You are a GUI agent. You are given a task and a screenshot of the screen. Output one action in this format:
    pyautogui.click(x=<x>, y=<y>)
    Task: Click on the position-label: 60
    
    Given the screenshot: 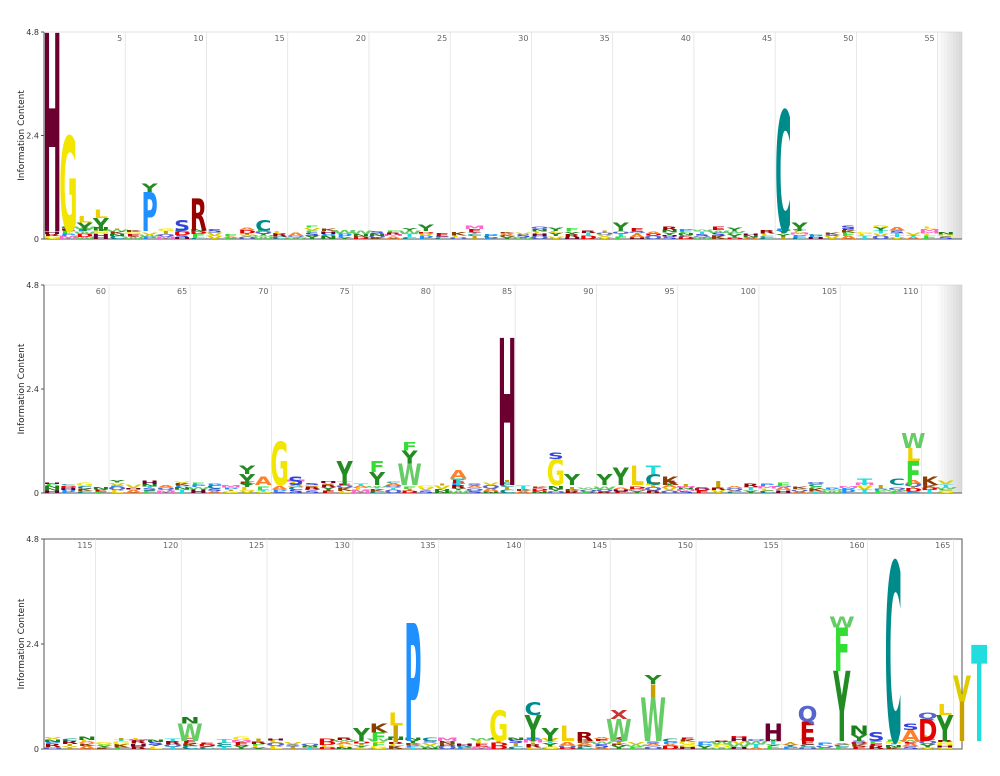 What is the action you would take?
    pyautogui.click(x=101, y=291)
    